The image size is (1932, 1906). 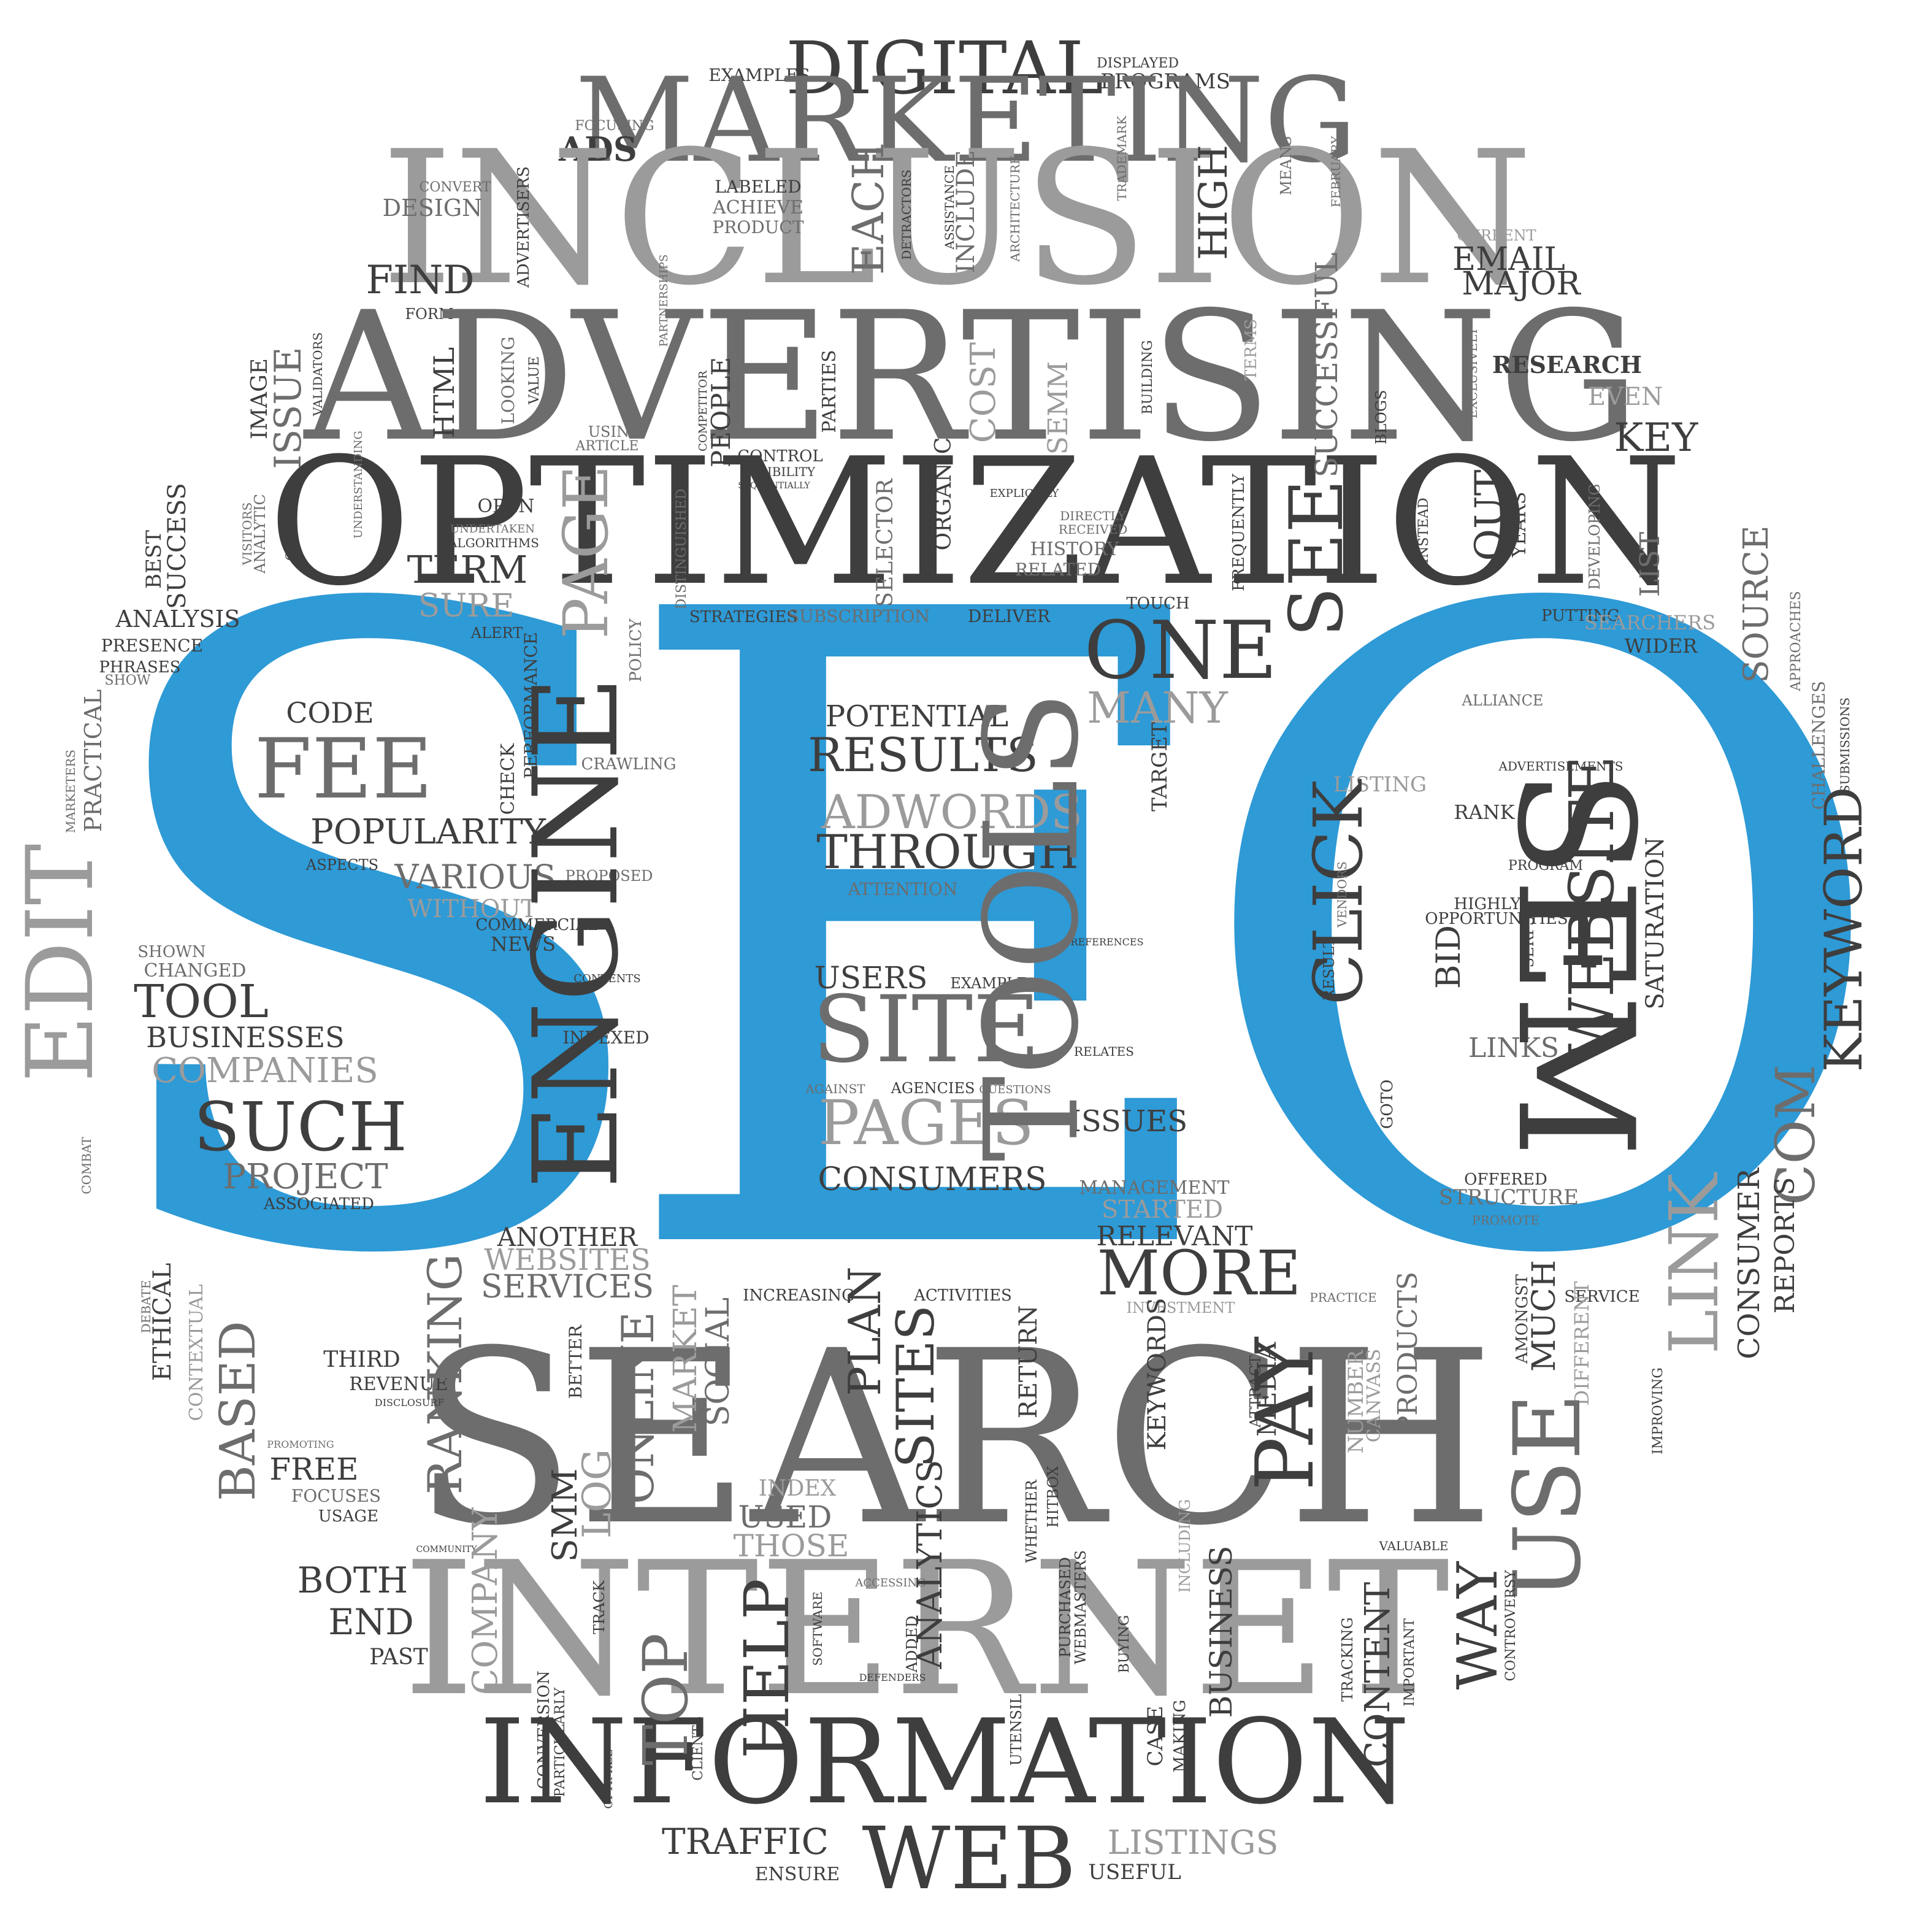 I want to click on cloud-word-combat: COMBAT, so click(x=86, y=1165).